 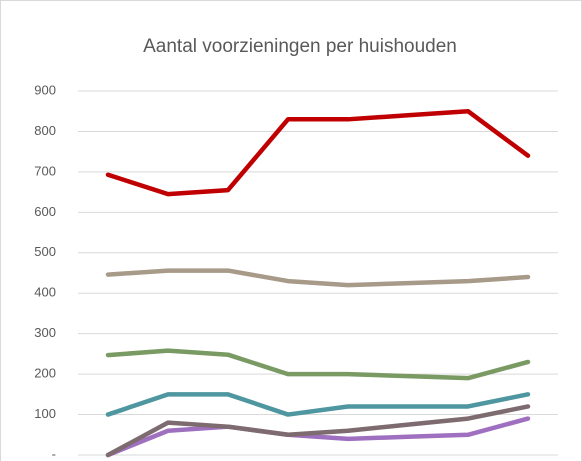 What do you see at coordinates (45, 130) in the screenshot?
I see `y-tick-label: 800` at bounding box center [45, 130].